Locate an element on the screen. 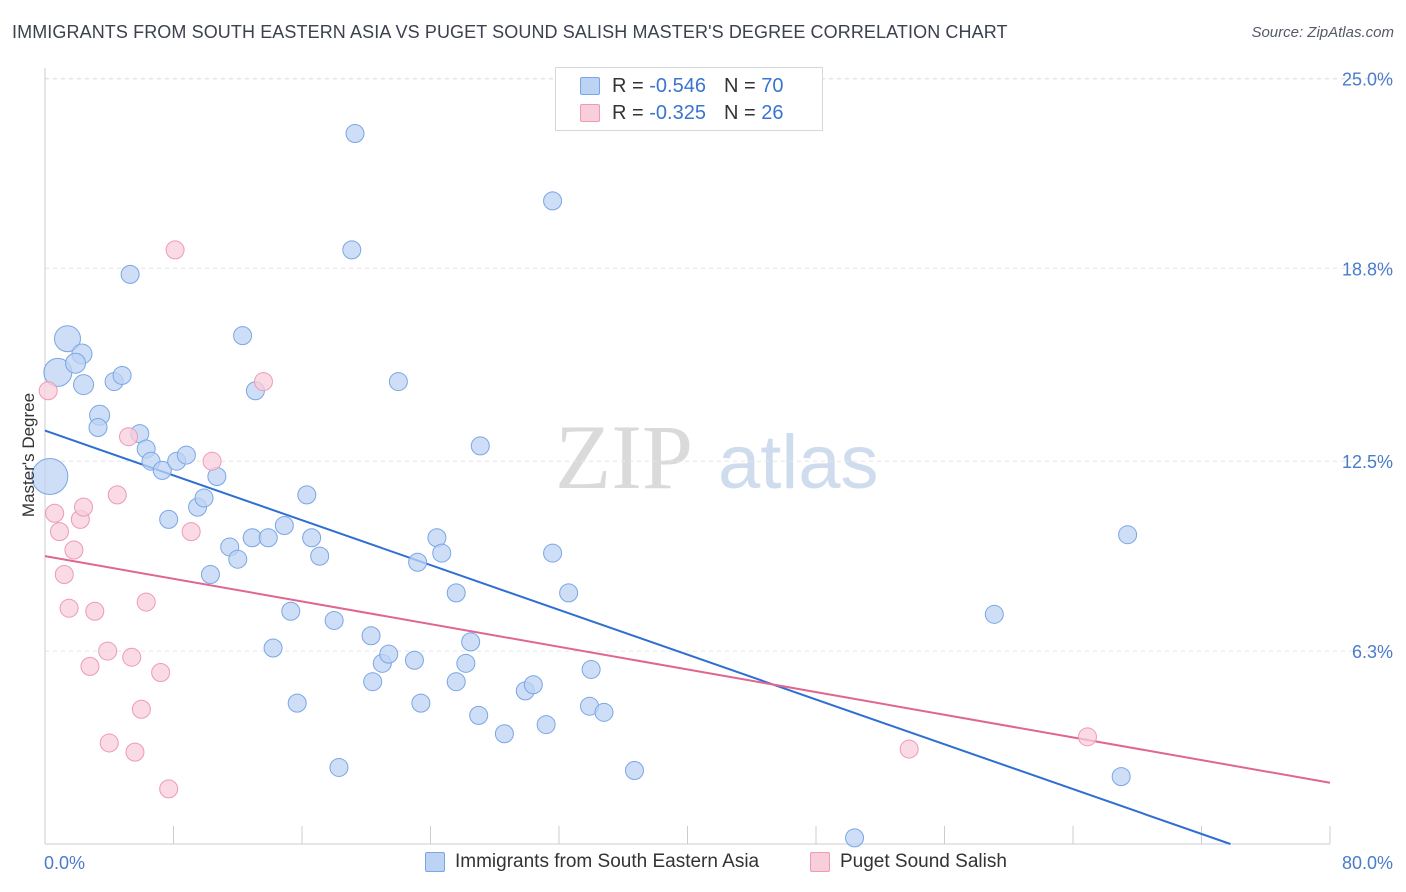 The height and width of the screenshot is (892, 1406). legend-swatch-blue is located at coordinates (435, 862).